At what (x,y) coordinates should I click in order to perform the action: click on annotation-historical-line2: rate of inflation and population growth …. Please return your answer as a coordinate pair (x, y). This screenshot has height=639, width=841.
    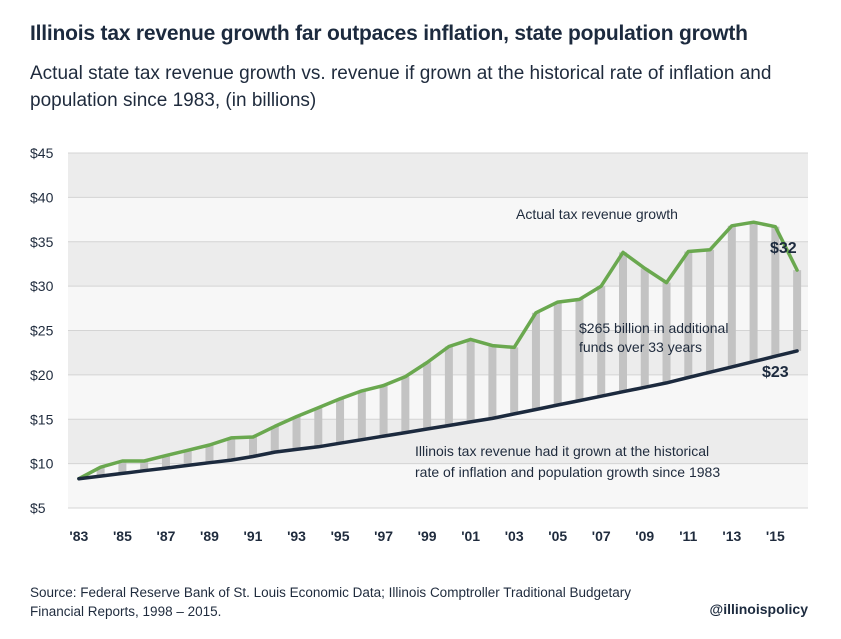
    Looking at the image, I should click on (567, 472).